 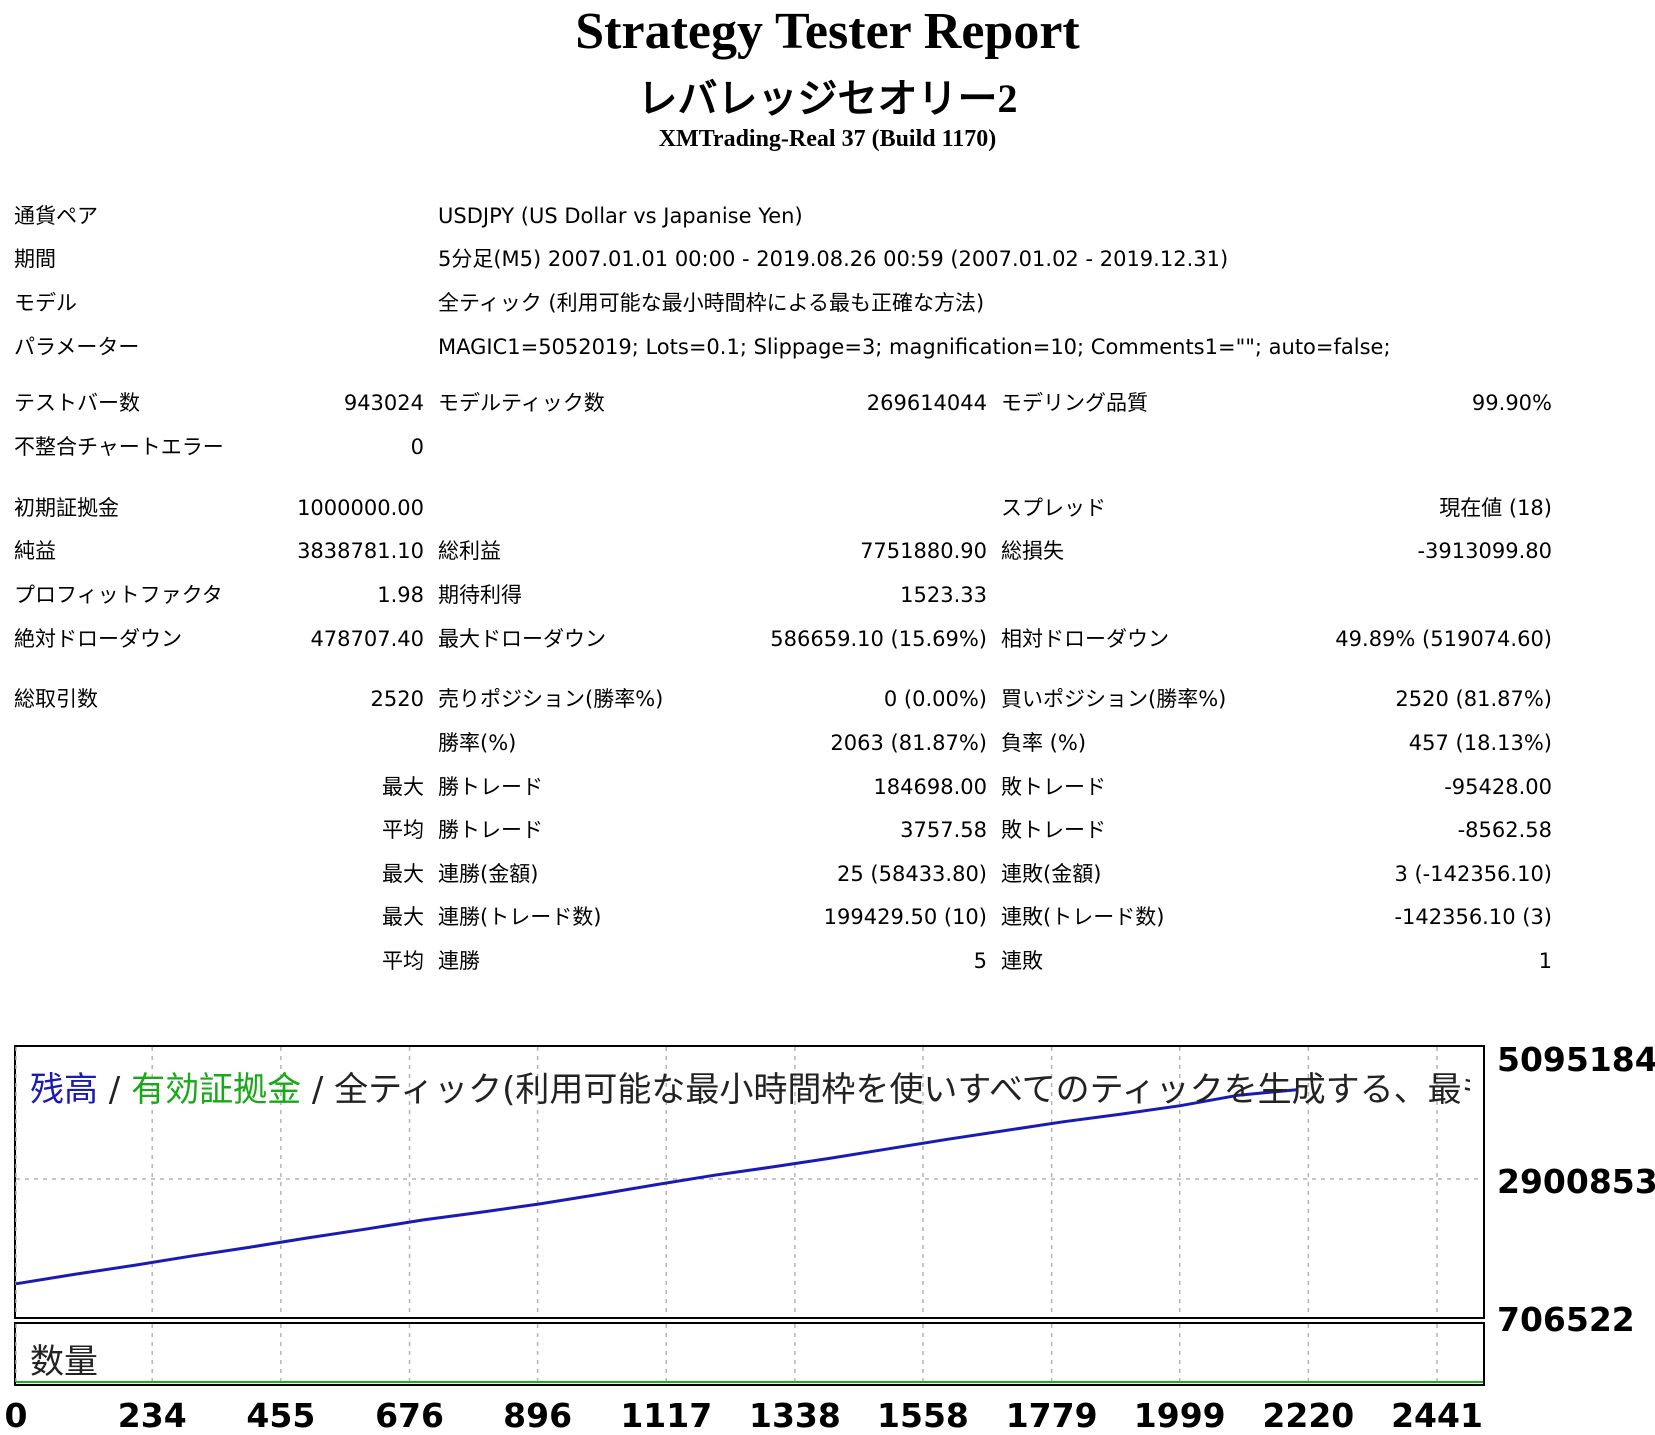 I want to click on x-tick-label: 896, so click(x=538, y=1415).